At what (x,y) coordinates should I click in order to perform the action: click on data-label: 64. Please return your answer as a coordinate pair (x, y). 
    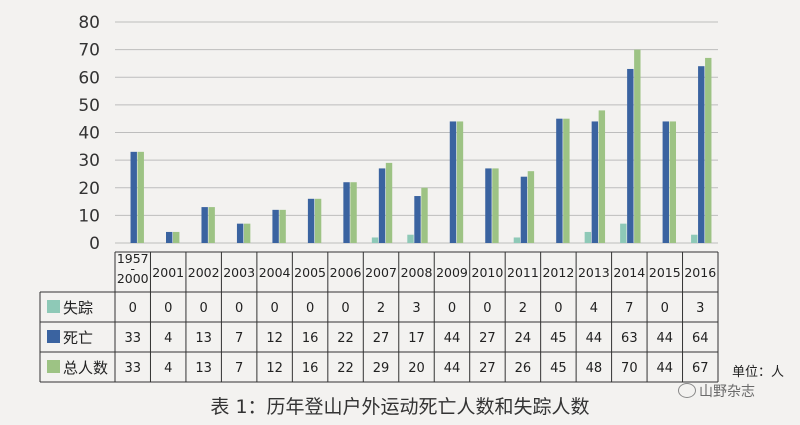
    Looking at the image, I should click on (700, 338).